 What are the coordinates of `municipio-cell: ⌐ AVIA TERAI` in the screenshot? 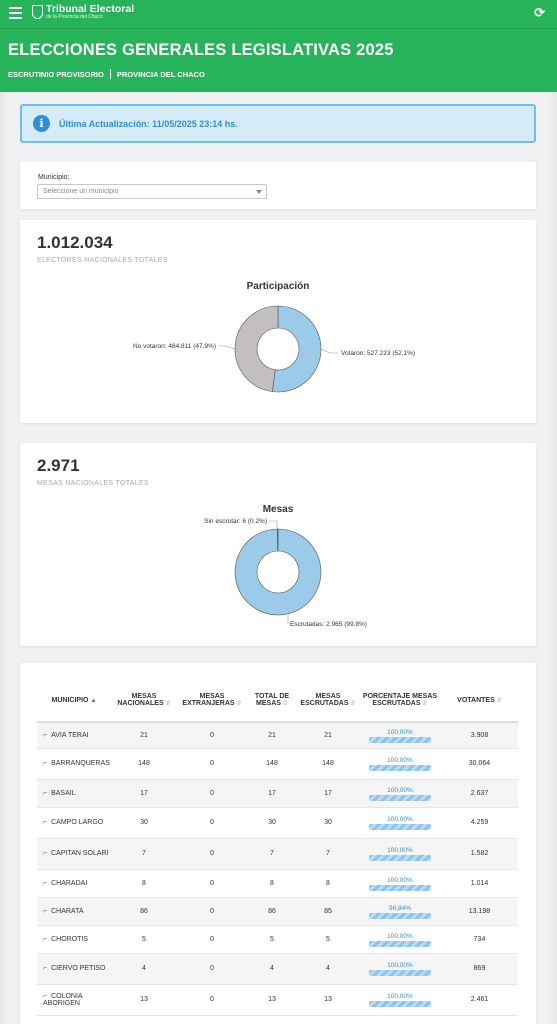 It's located at (74, 735).